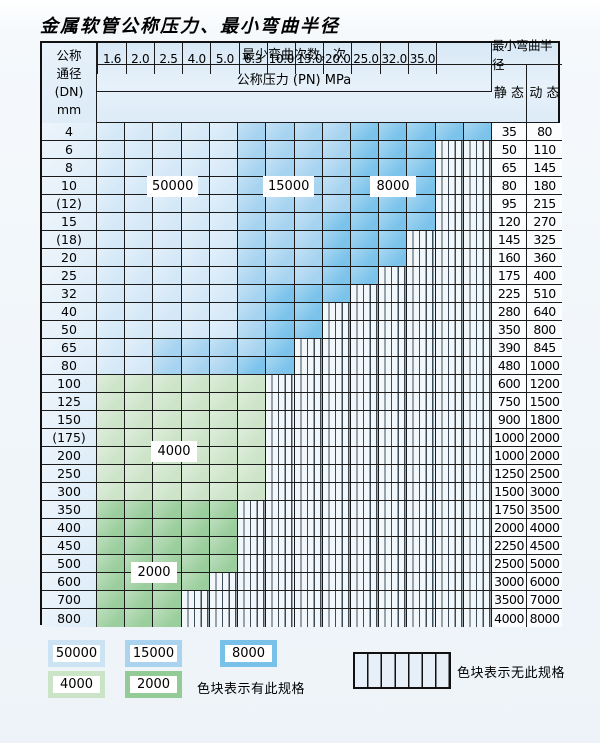 Image resolution: width=600 pixels, height=743 pixels. What do you see at coordinates (251, 689) in the screenshot?
I see `legend-note-available: 色块表示有此规格` at bounding box center [251, 689].